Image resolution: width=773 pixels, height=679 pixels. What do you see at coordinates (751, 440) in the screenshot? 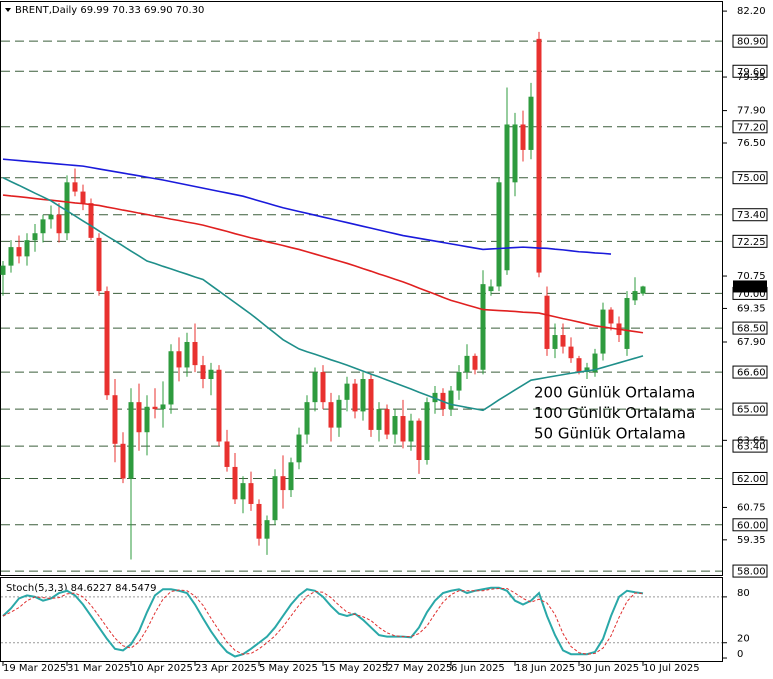
I see `y-tick-label: 63.65` at bounding box center [751, 440].